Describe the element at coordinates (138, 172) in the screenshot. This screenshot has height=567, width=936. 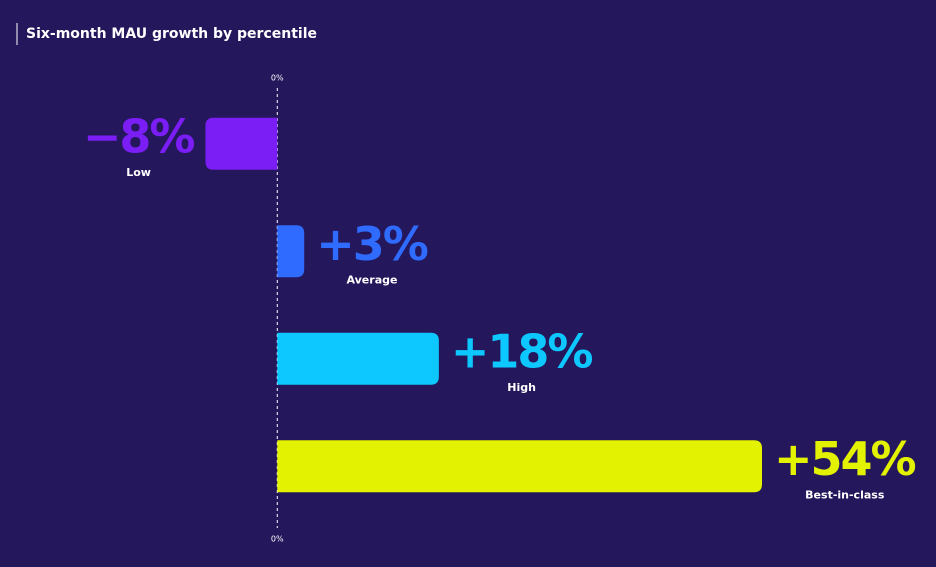
I see `category-label: Low` at that location.